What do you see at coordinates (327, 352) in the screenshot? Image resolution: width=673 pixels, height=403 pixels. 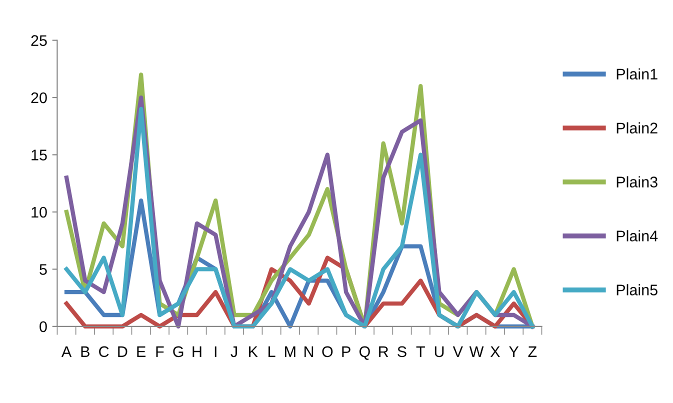 I see `x-tick-label: O` at bounding box center [327, 352].